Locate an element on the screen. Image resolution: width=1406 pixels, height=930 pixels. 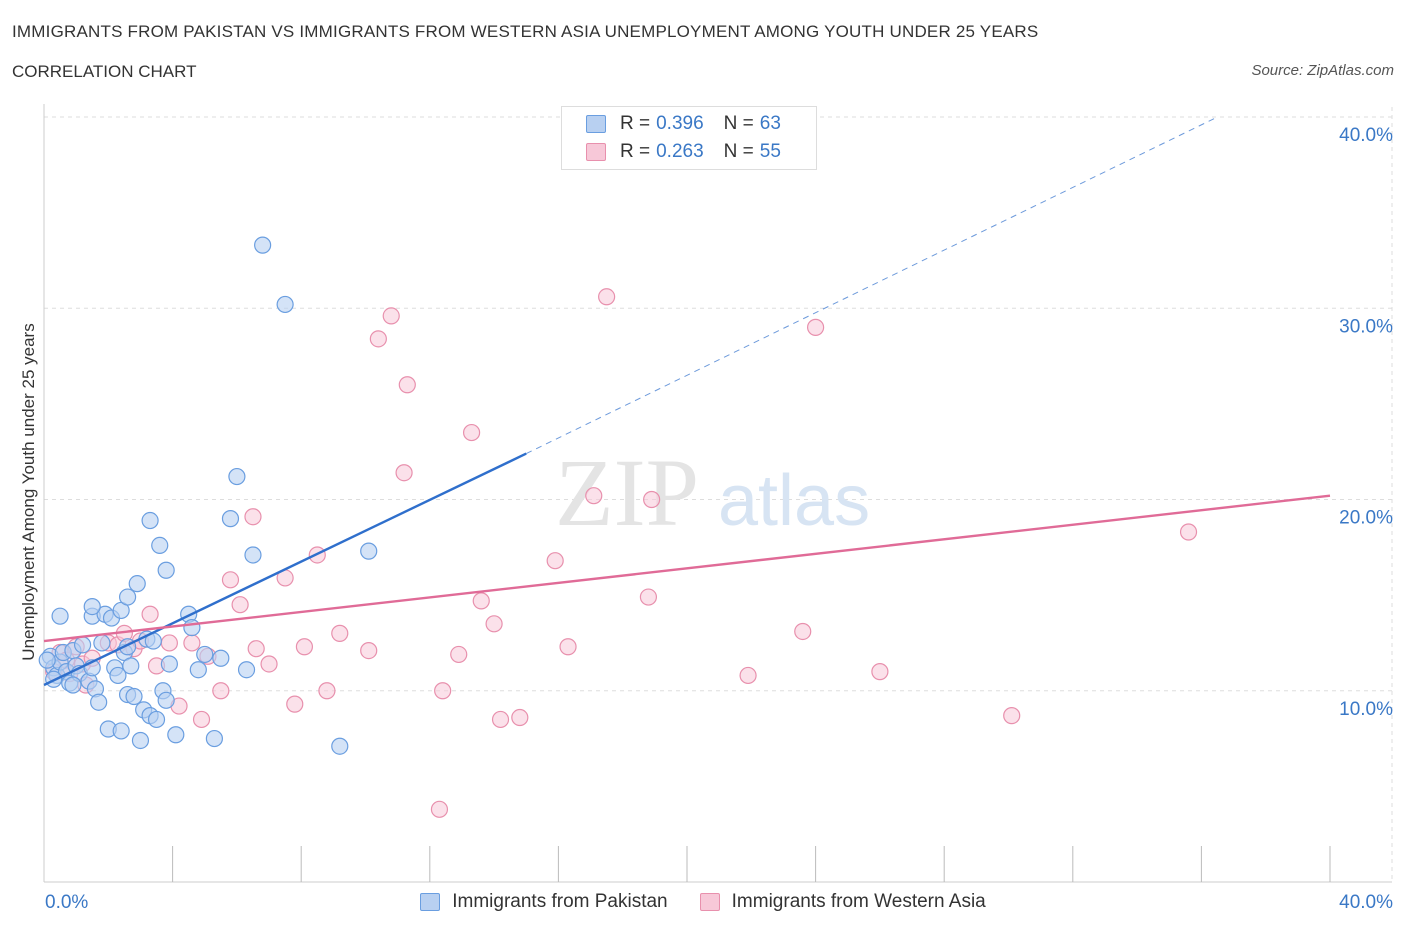
blue-points is located at coordinates (208, 495).